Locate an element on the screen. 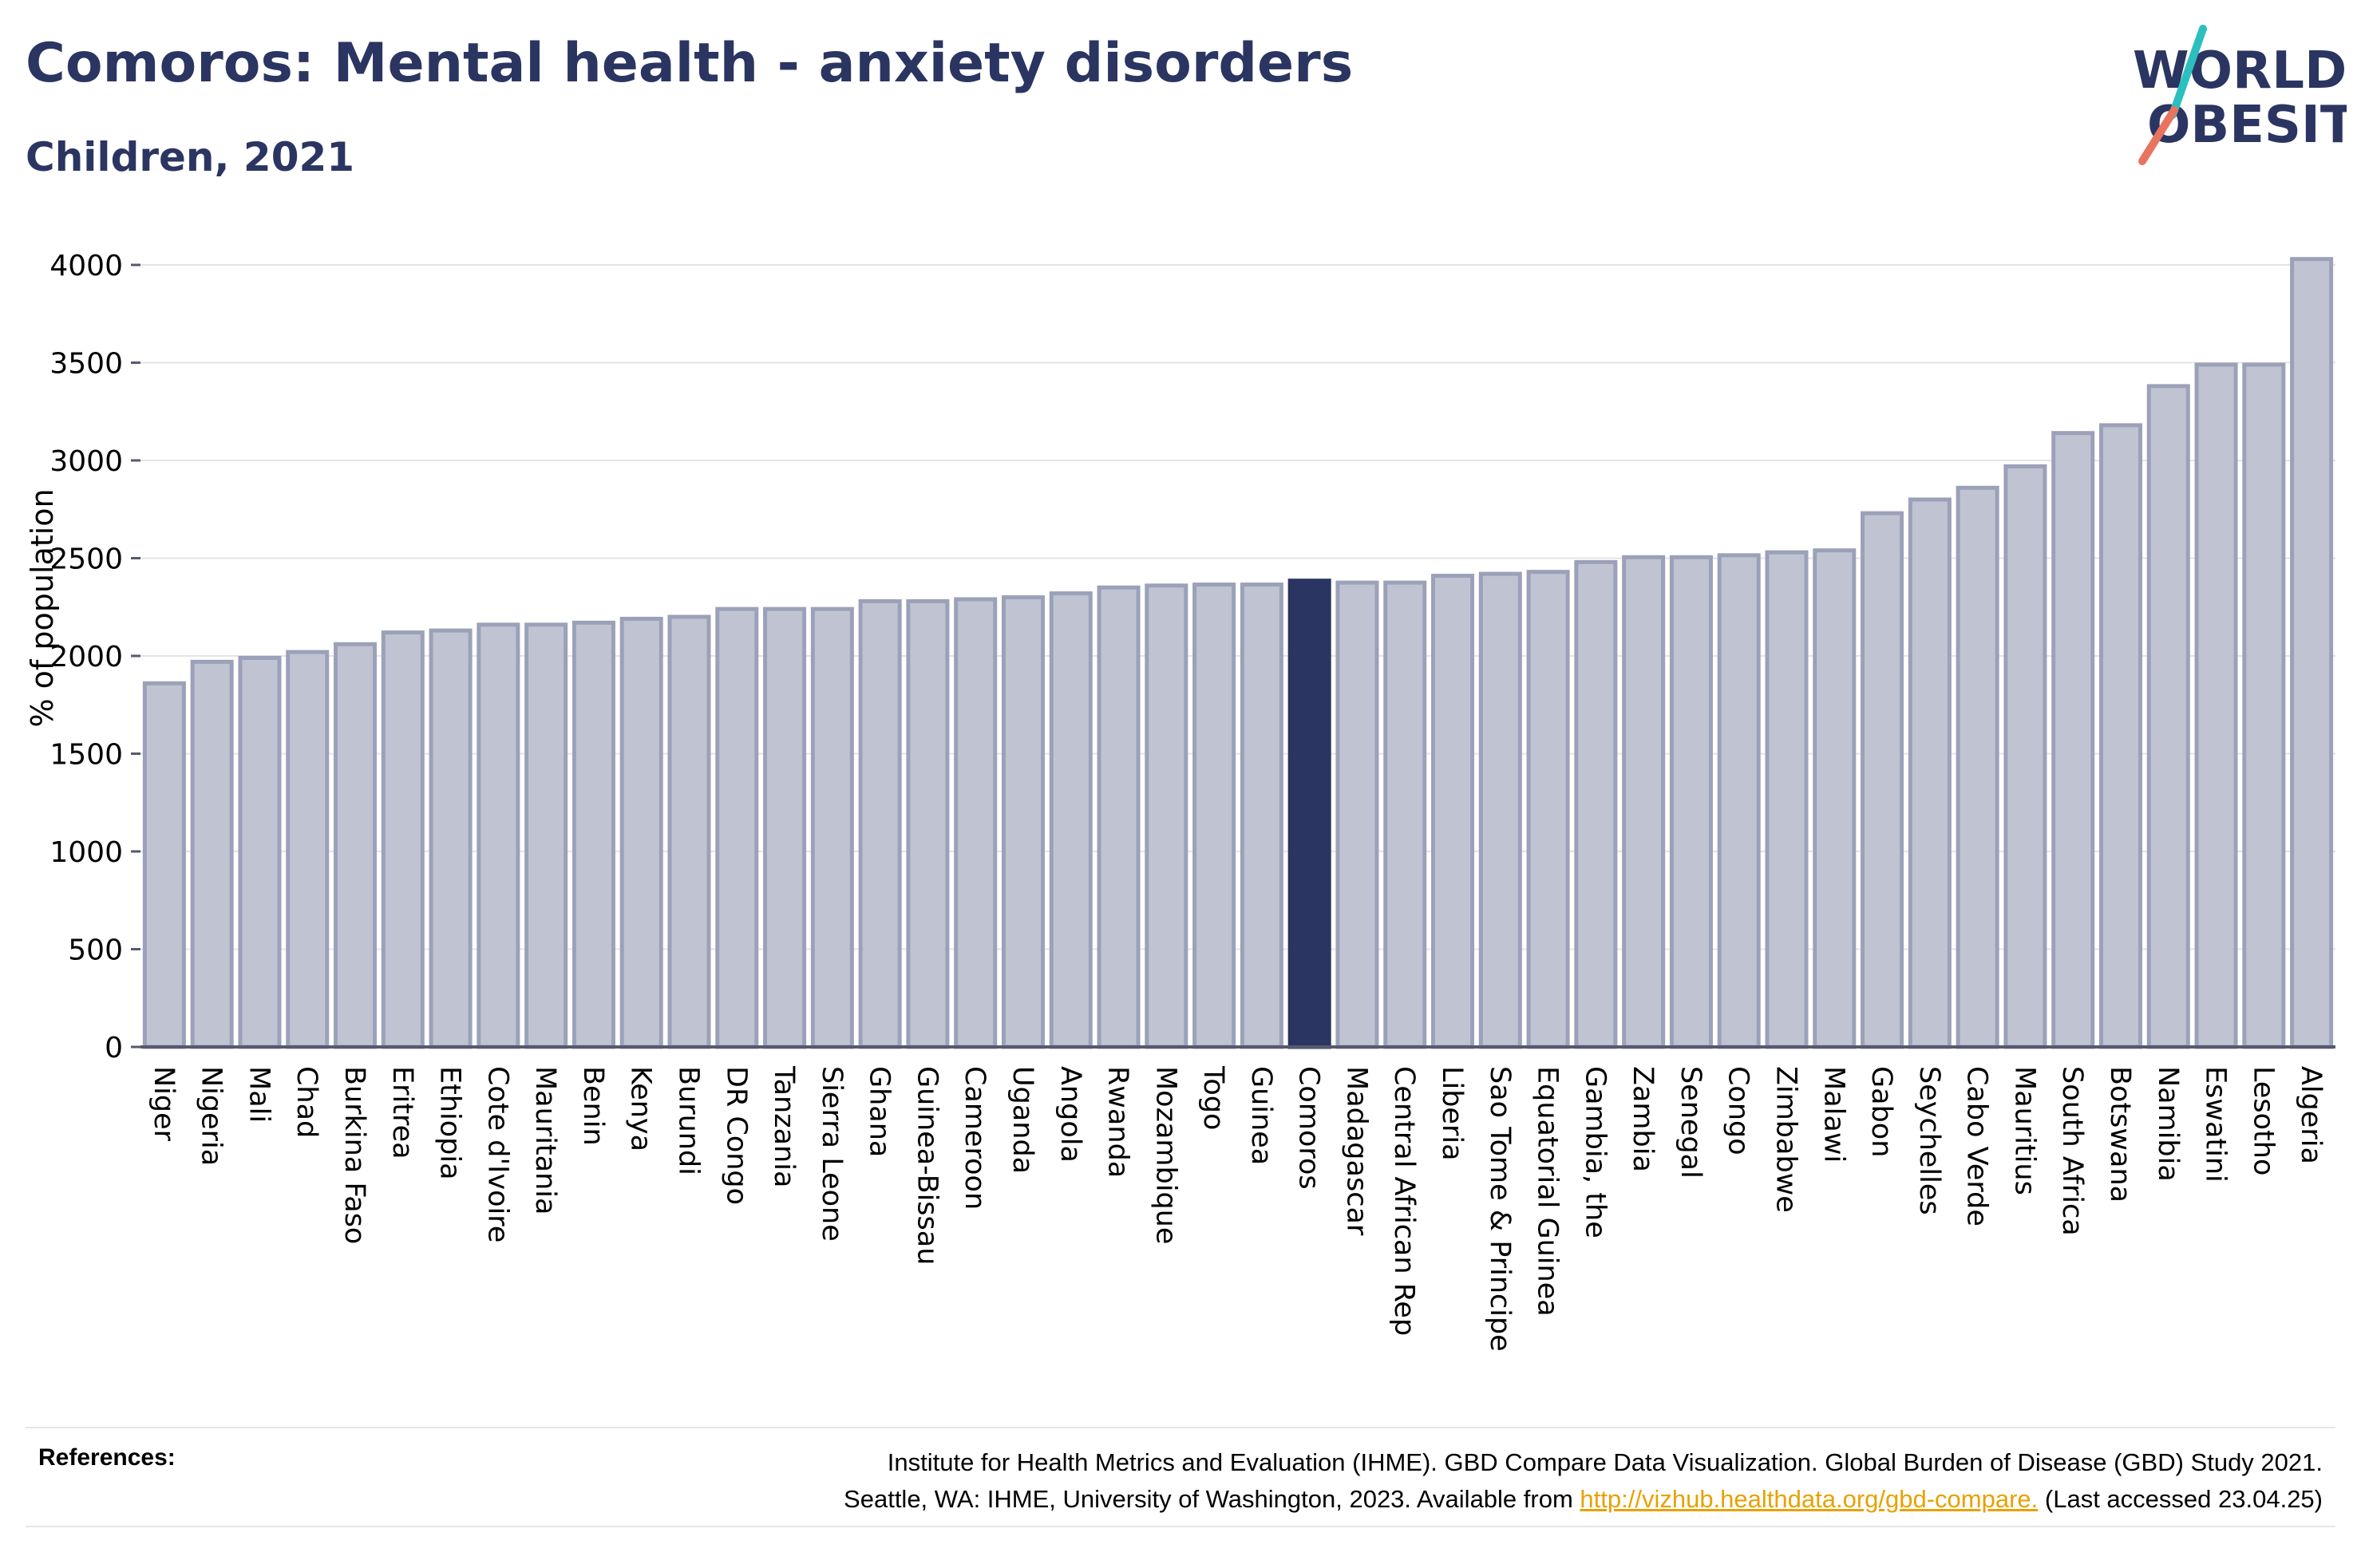  x-tick-label: Ghana is located at coordinates (880, 1111).